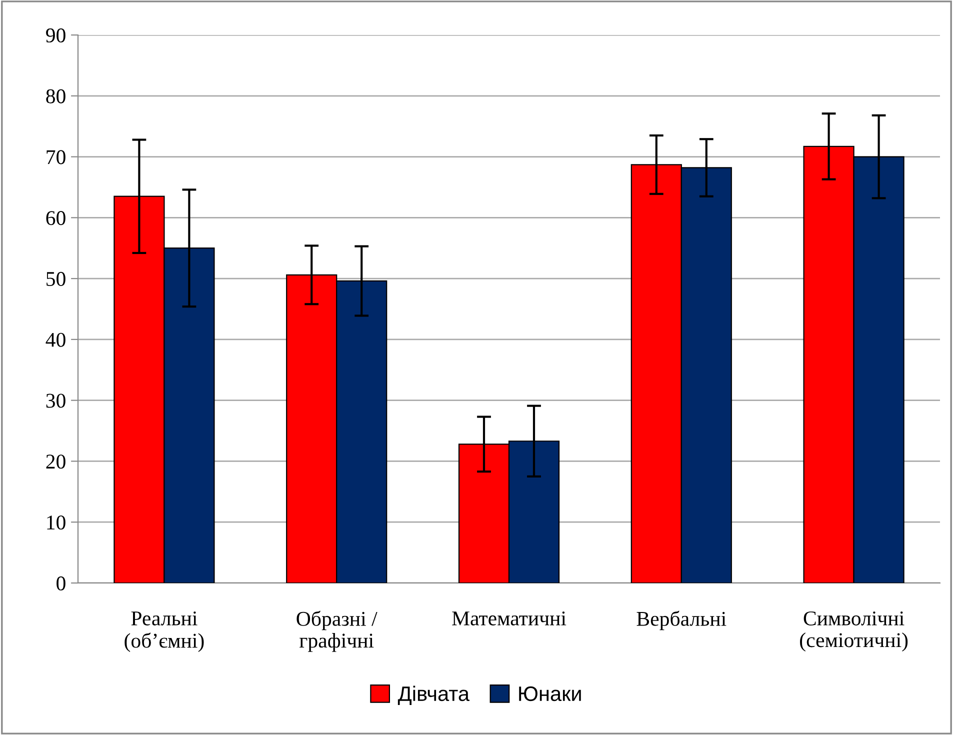 The image size is (953, 735). What do you see at coordinates (681, 620) in the screenshot?
I see `x-tick-label: Вербальні` at bounding box center [681, 620].